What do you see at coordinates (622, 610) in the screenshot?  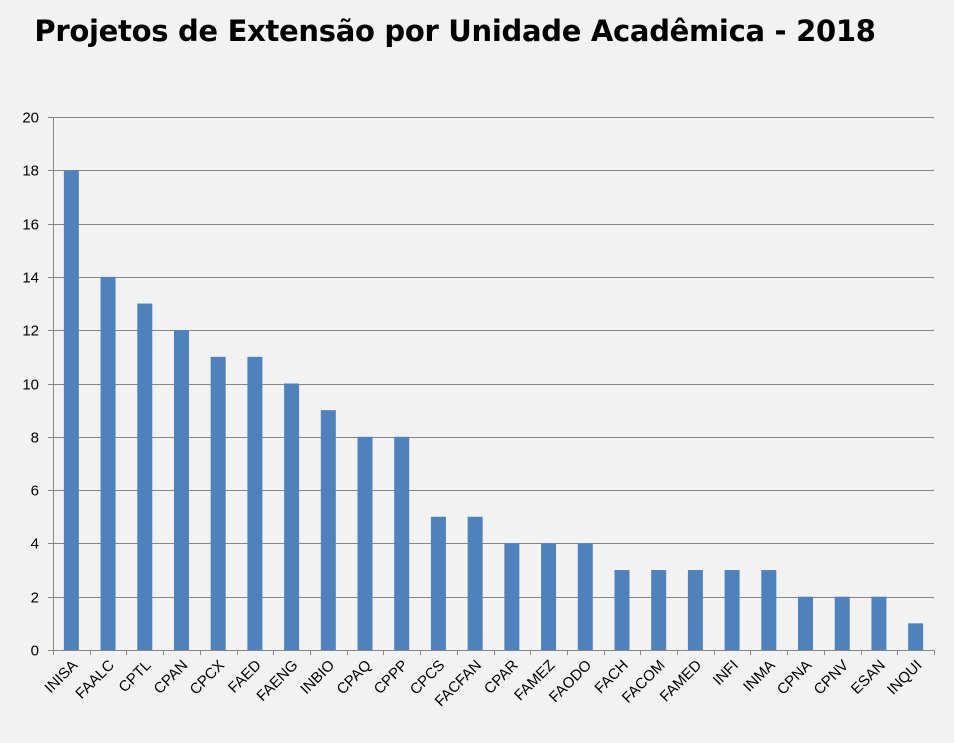 I see `bar-fach` at bounding box center [622, 610].